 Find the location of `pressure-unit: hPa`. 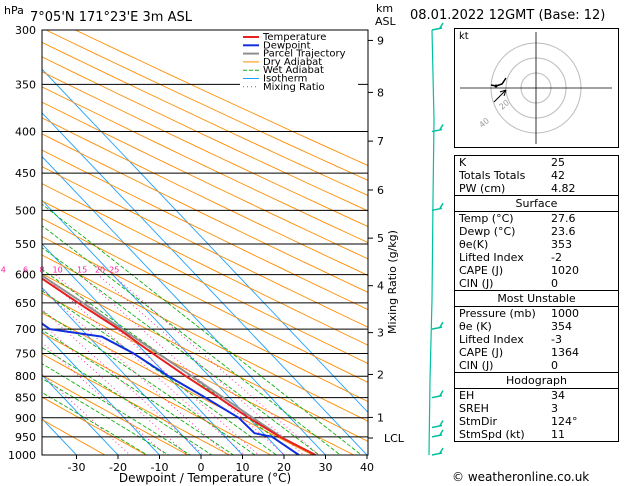

pressure-unit: hPa is located at coordinates (14, 10).